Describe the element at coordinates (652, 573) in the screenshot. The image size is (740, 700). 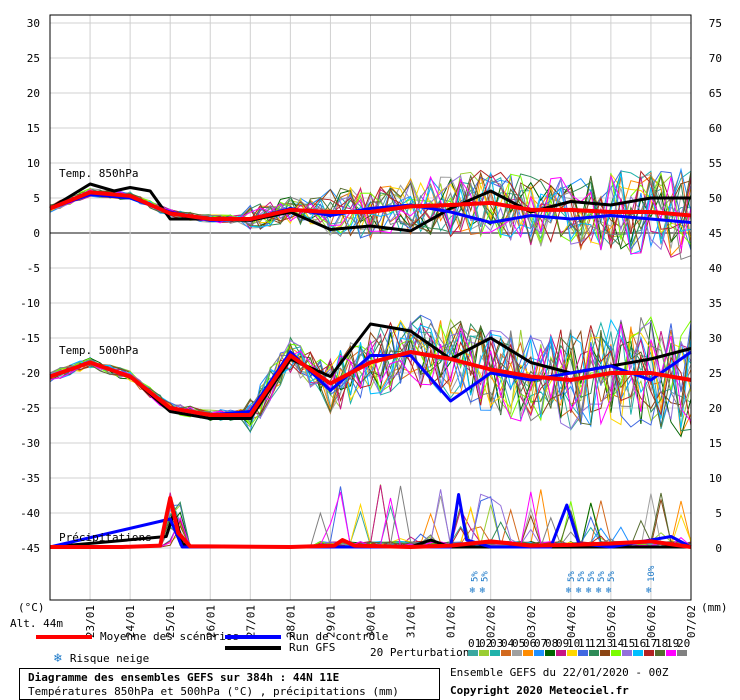
I see `snow-risk-label: 10%` at that location.